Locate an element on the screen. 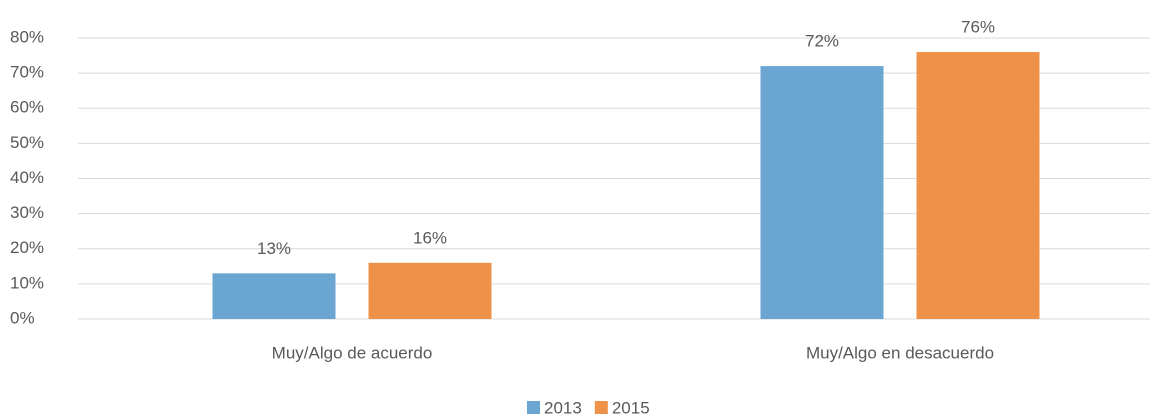 The image size is (1164, 418). x-tick-label: Muy/Algo de acuerdo is located at coordinates (352, 352).